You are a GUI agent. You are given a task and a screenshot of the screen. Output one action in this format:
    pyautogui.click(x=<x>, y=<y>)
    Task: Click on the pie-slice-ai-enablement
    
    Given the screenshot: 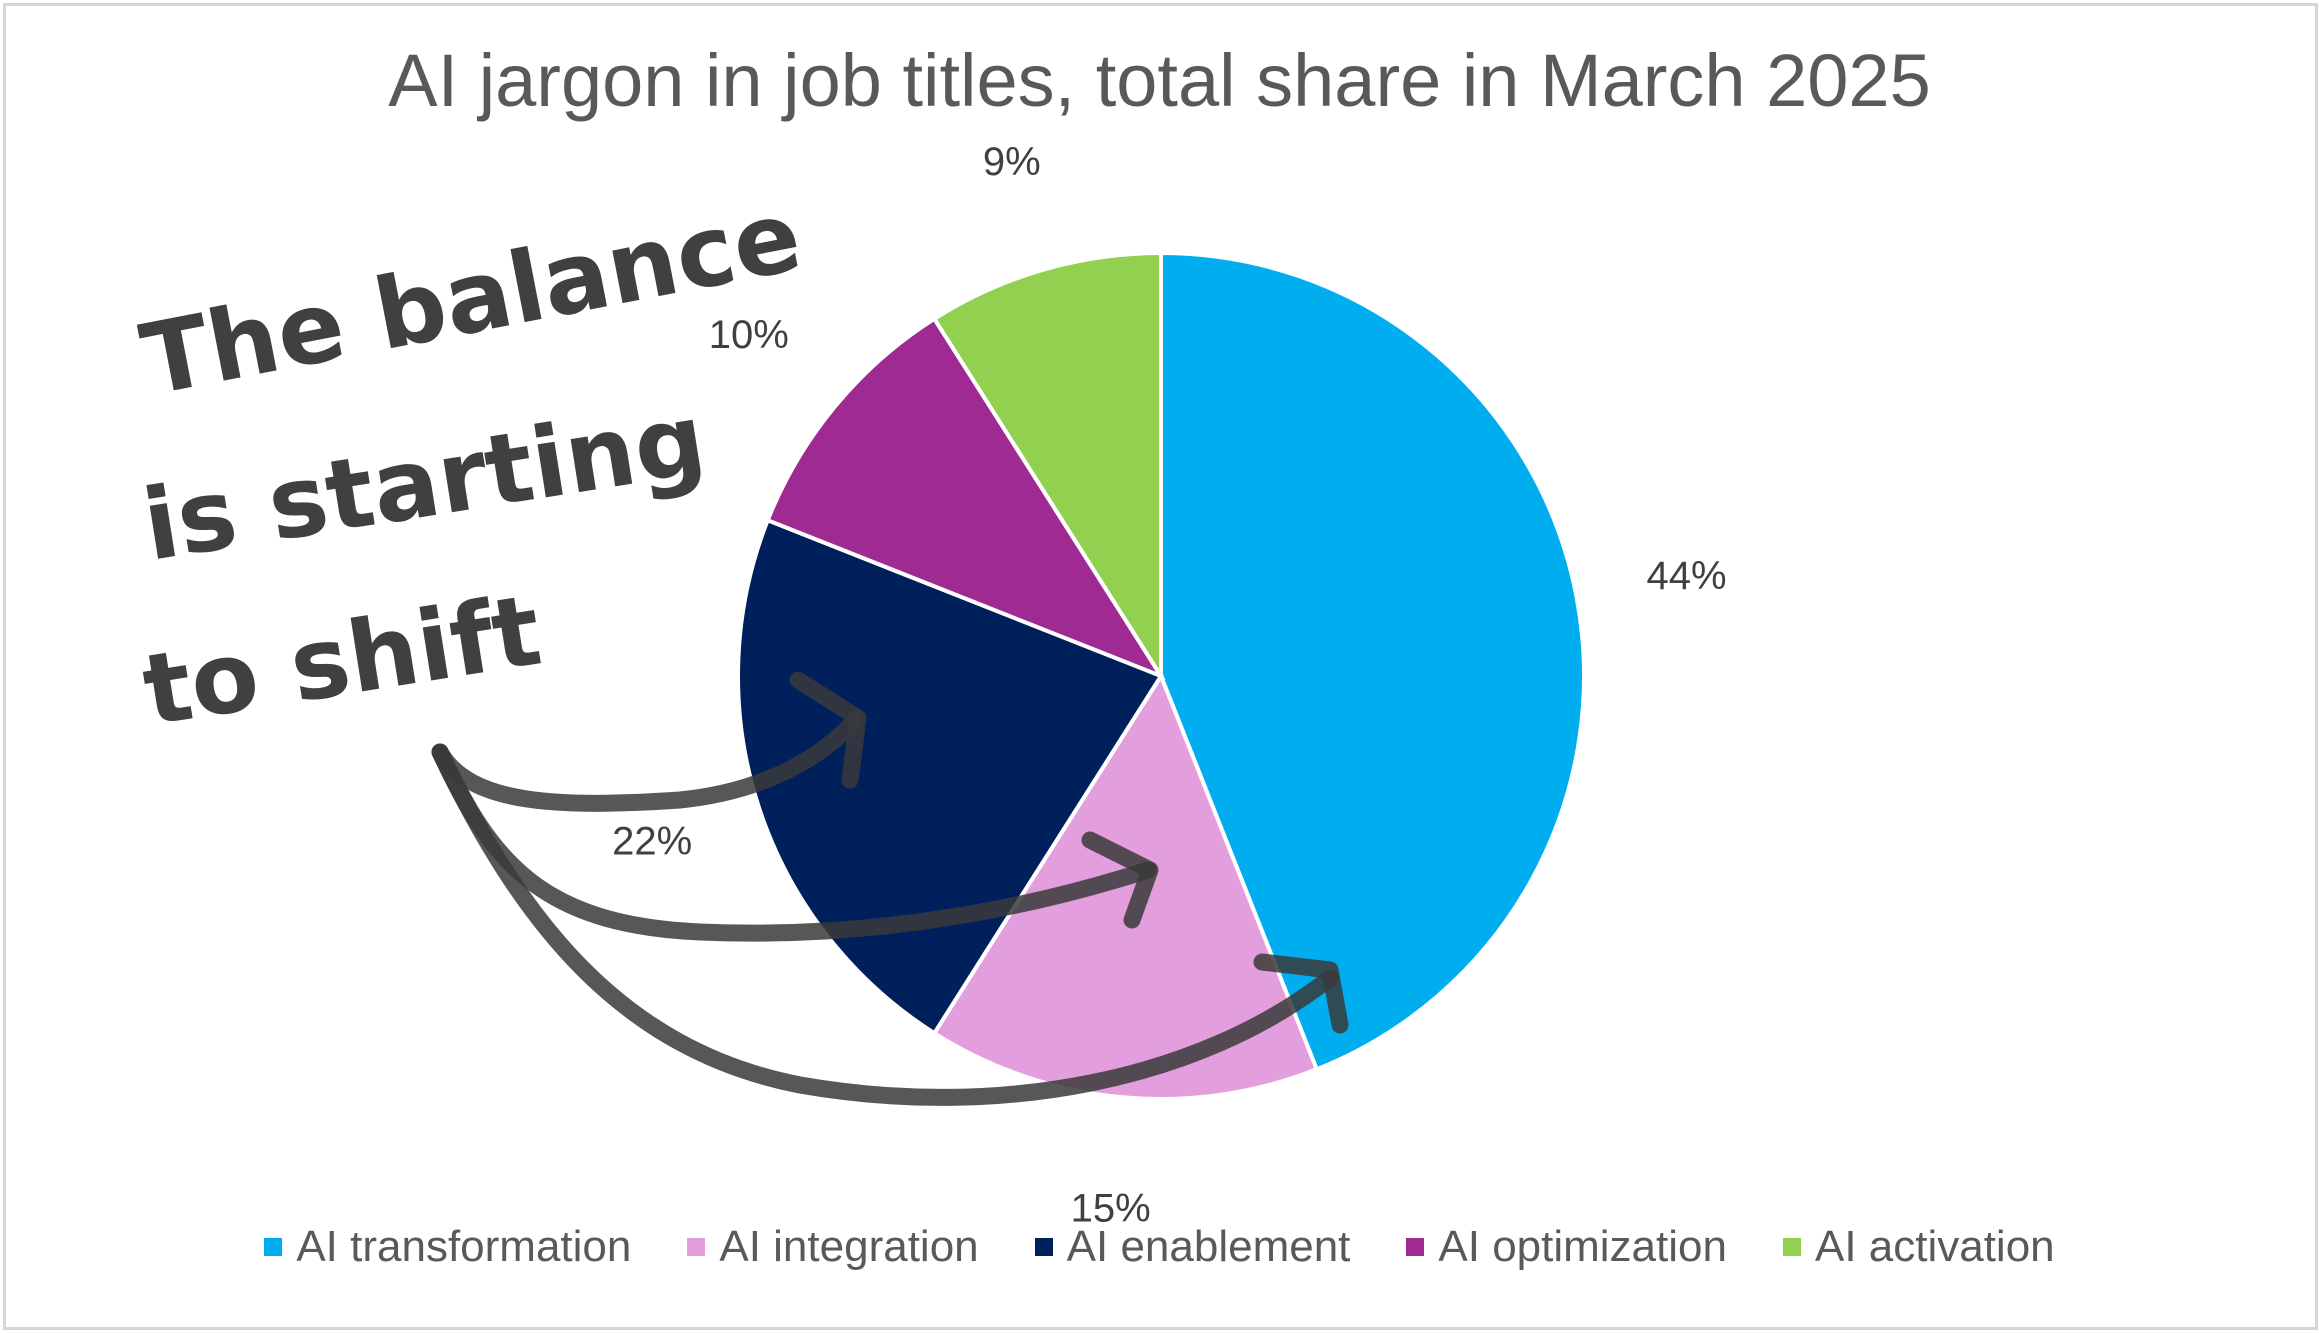 What is the action you would take?
    pyautogui.click(x=950, y=776)
    